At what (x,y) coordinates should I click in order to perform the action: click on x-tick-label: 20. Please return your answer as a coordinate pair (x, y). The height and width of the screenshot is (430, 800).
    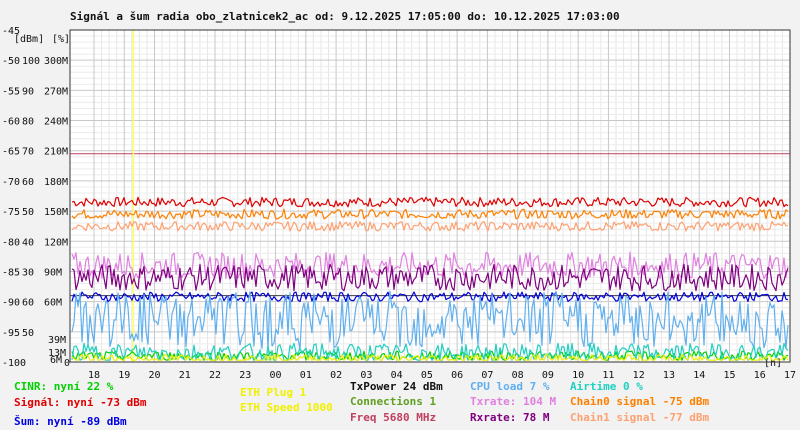
    Looking at the image, I should click on (154, 375).